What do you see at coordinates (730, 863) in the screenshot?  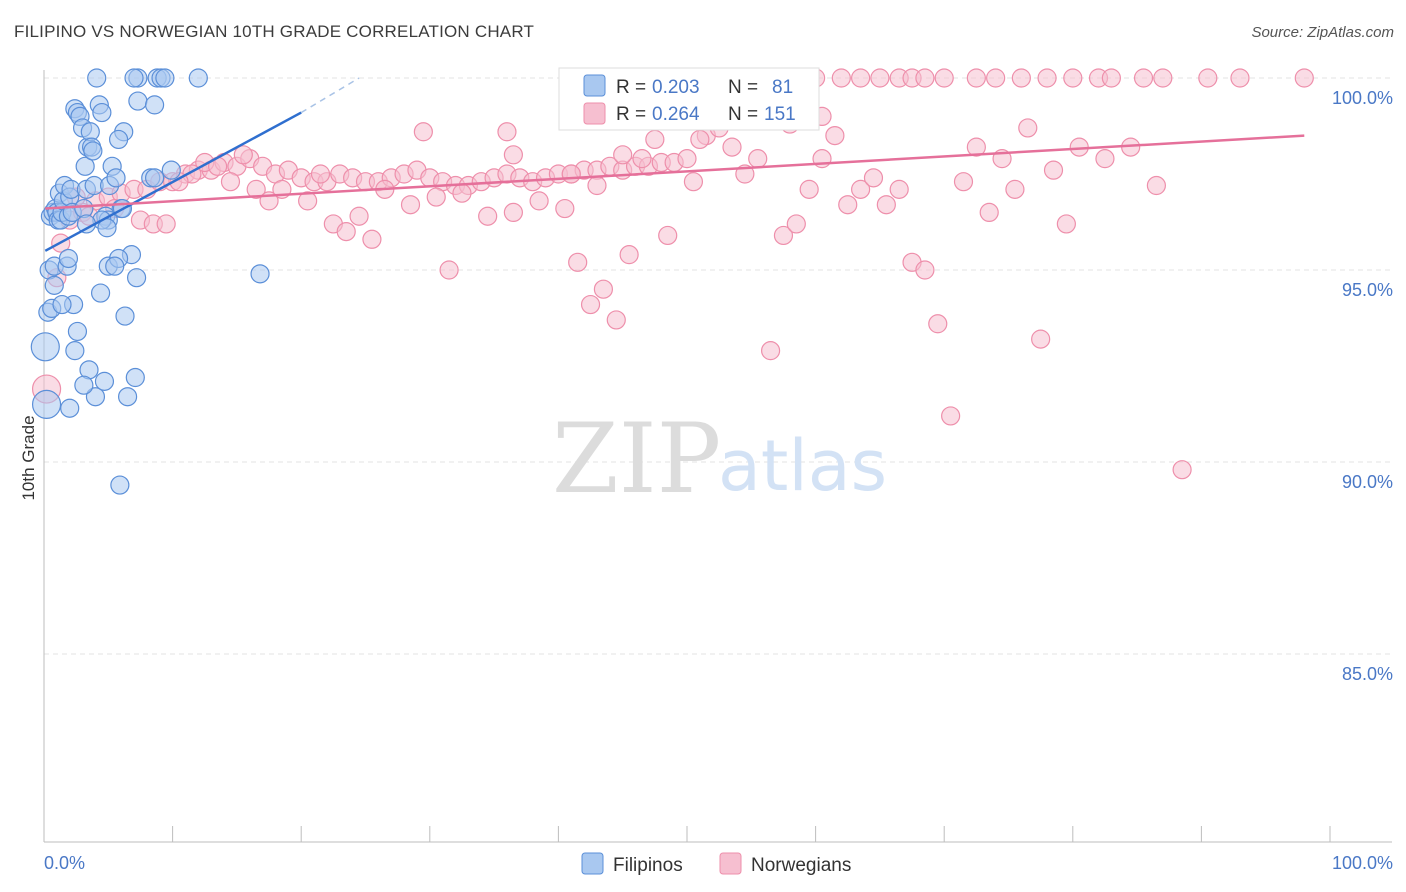 I see `series-legend-swatch-norwegians` at bounding box center [730, 863].